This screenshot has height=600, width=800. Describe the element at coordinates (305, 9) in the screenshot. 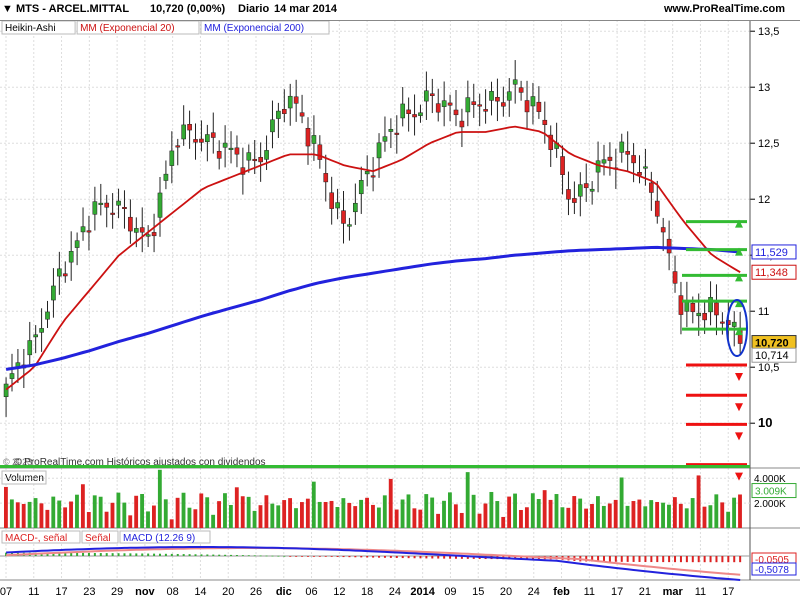

I see `date-label: 14 mar 2014` at that location.